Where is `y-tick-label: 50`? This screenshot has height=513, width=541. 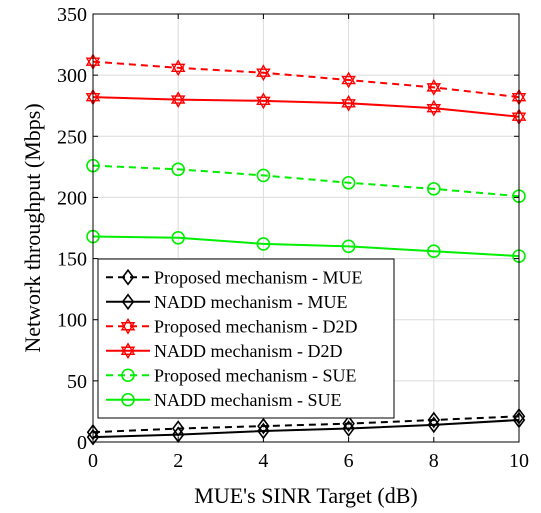 y-tick-label: 50 is located at coordinates (77, 382).